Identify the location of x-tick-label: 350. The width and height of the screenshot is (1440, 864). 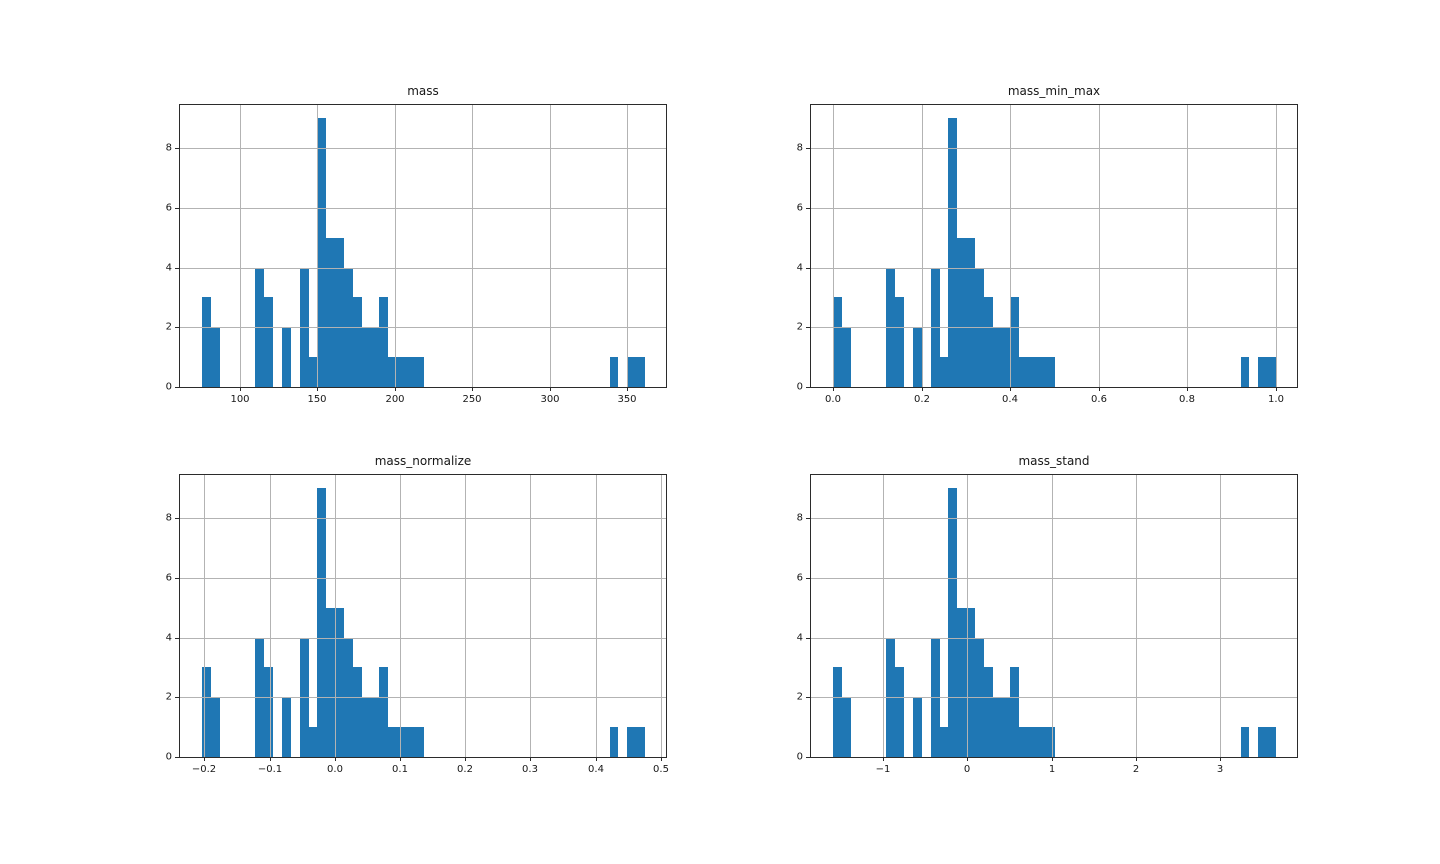
(627, 399).